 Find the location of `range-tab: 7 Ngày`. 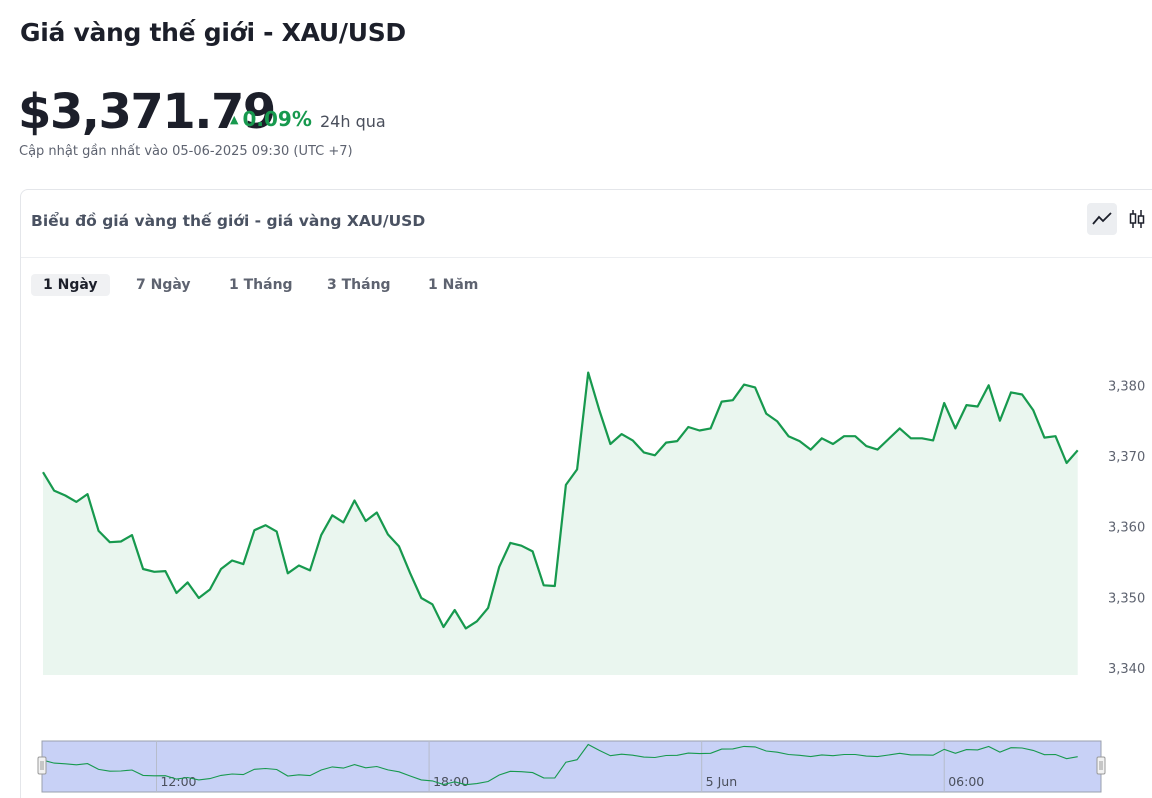

range-tab: 7 Ngày is located at coordinates (163, 285).